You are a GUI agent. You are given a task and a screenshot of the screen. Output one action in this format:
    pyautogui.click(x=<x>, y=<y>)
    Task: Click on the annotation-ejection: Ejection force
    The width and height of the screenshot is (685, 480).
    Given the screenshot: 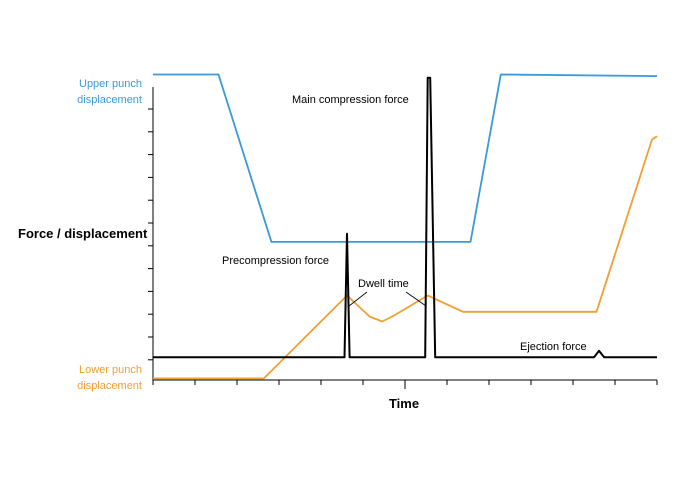 What is the action you would take?
    pyautogui.click(x=553, y=347)
    